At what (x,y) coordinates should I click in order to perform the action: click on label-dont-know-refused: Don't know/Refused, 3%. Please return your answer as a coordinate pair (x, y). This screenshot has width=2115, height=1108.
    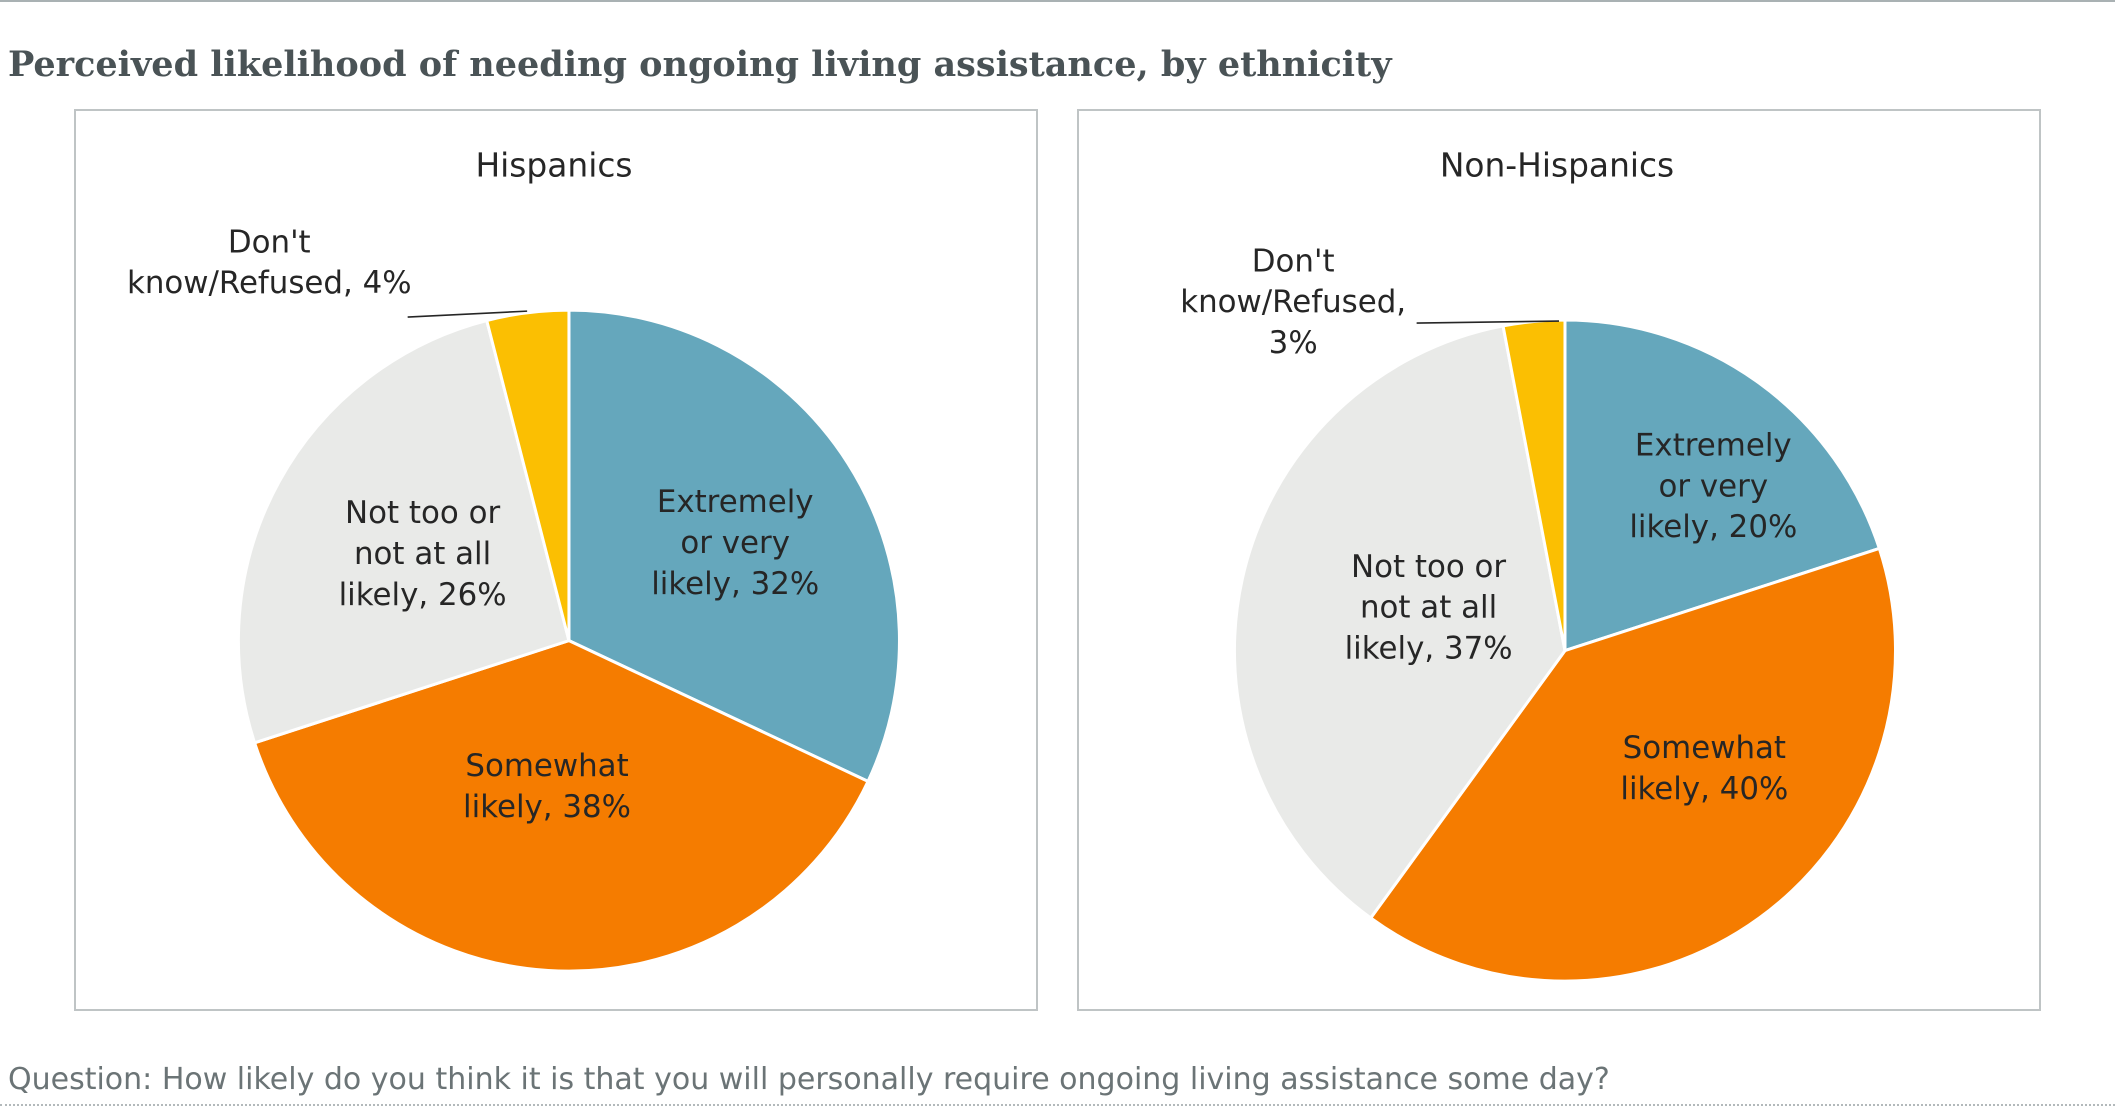
    Looking at the image, I should click on (1293, 302).